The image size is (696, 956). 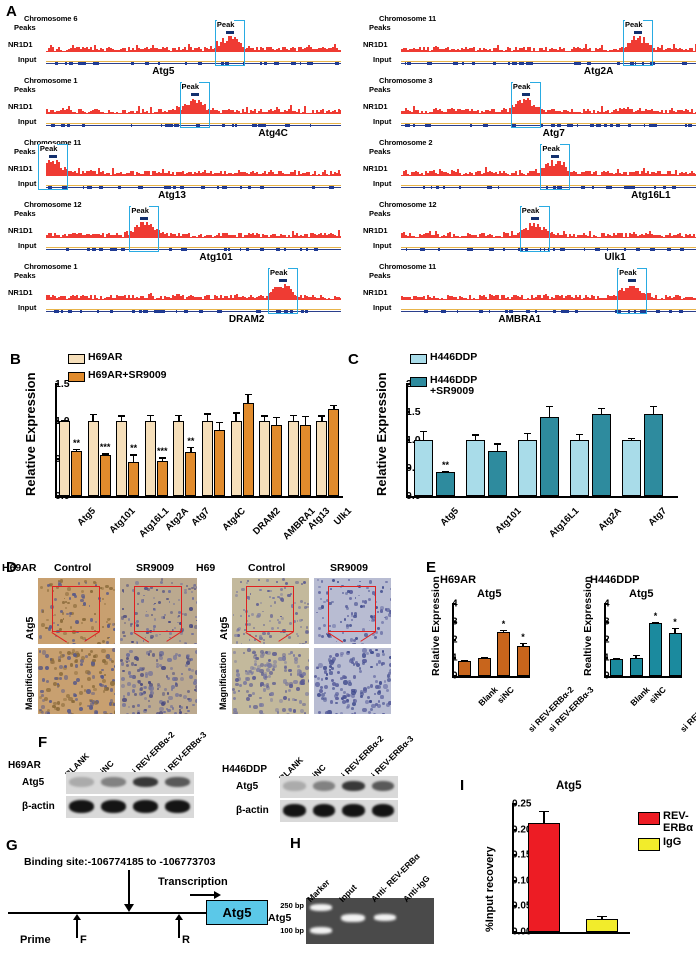 I want to click on chromosome-label: Chromosome 1, so click(x=51, y=80).